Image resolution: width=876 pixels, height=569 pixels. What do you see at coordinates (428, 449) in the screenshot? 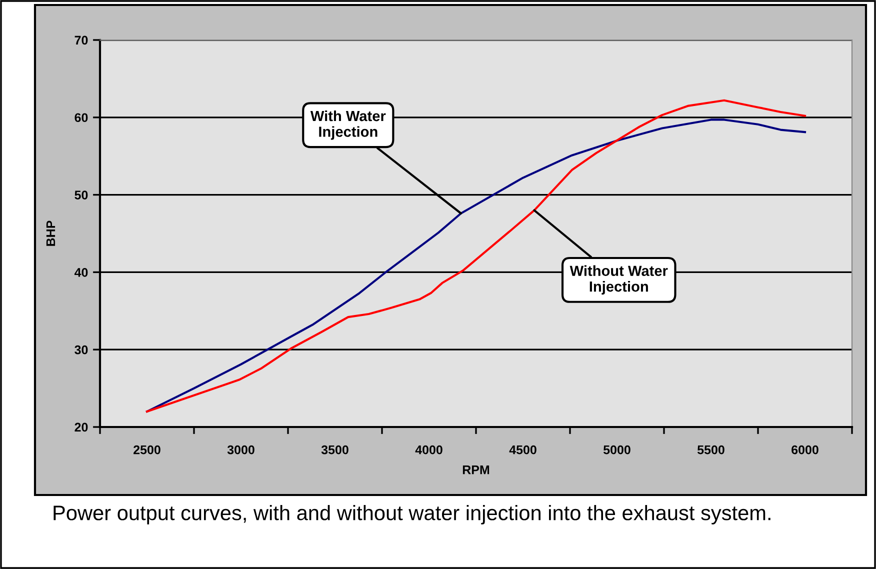
I see `x-tick-label: 4000` at bounding box center [428, 449].